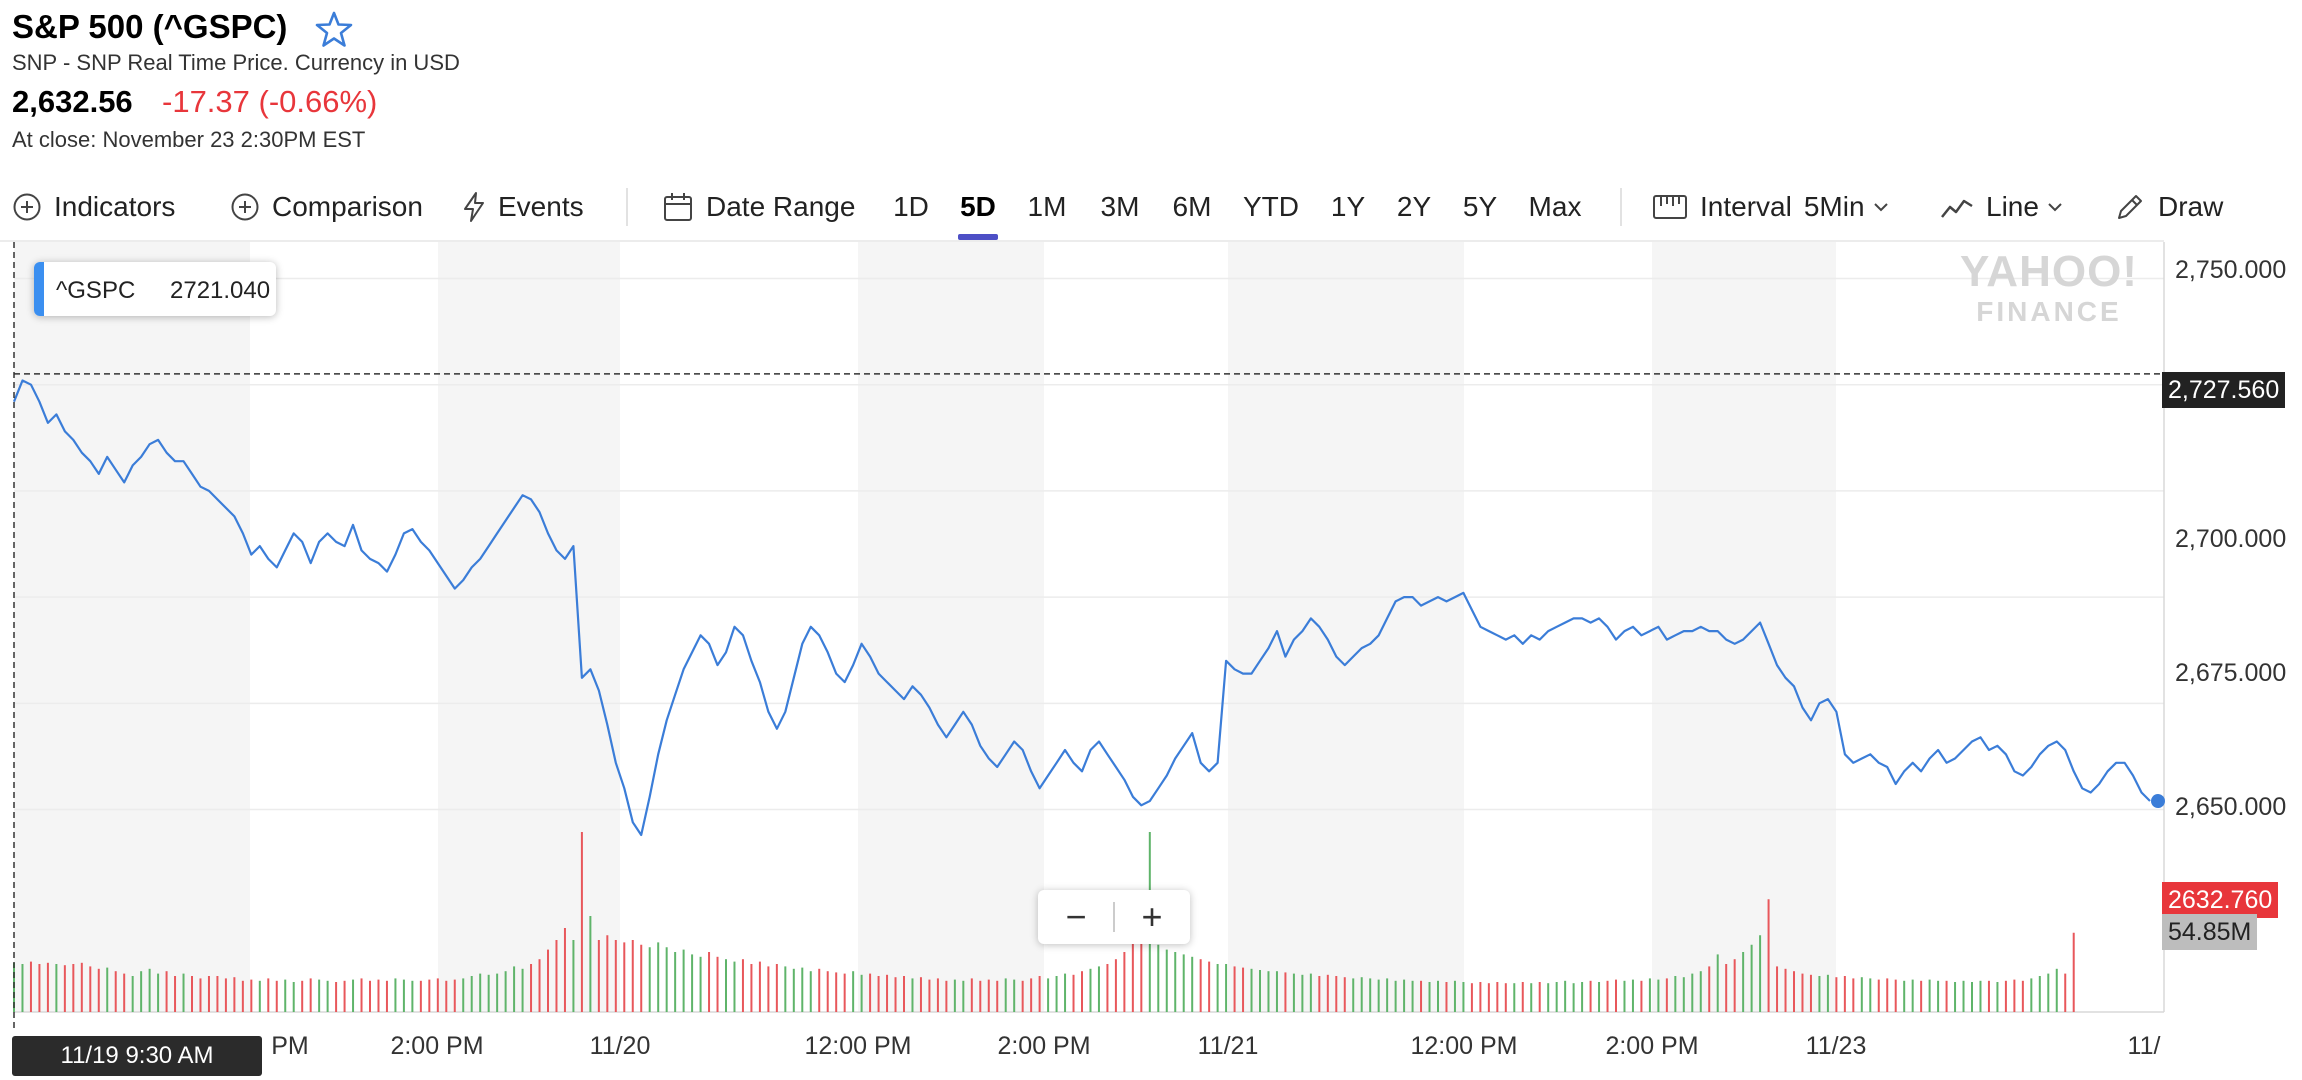 The height and width of the screenshot is (1080, 2302). Describe the element at coordinates (1670, 207) in the screenshot. I see `ruler-icon` at that location.